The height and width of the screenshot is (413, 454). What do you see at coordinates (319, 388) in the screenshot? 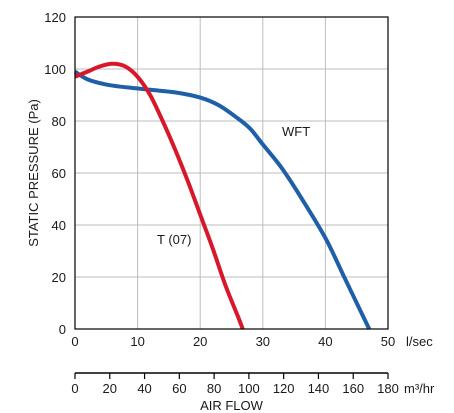
I see `x2-tick-140: 140` at bounding box center [319, 388].